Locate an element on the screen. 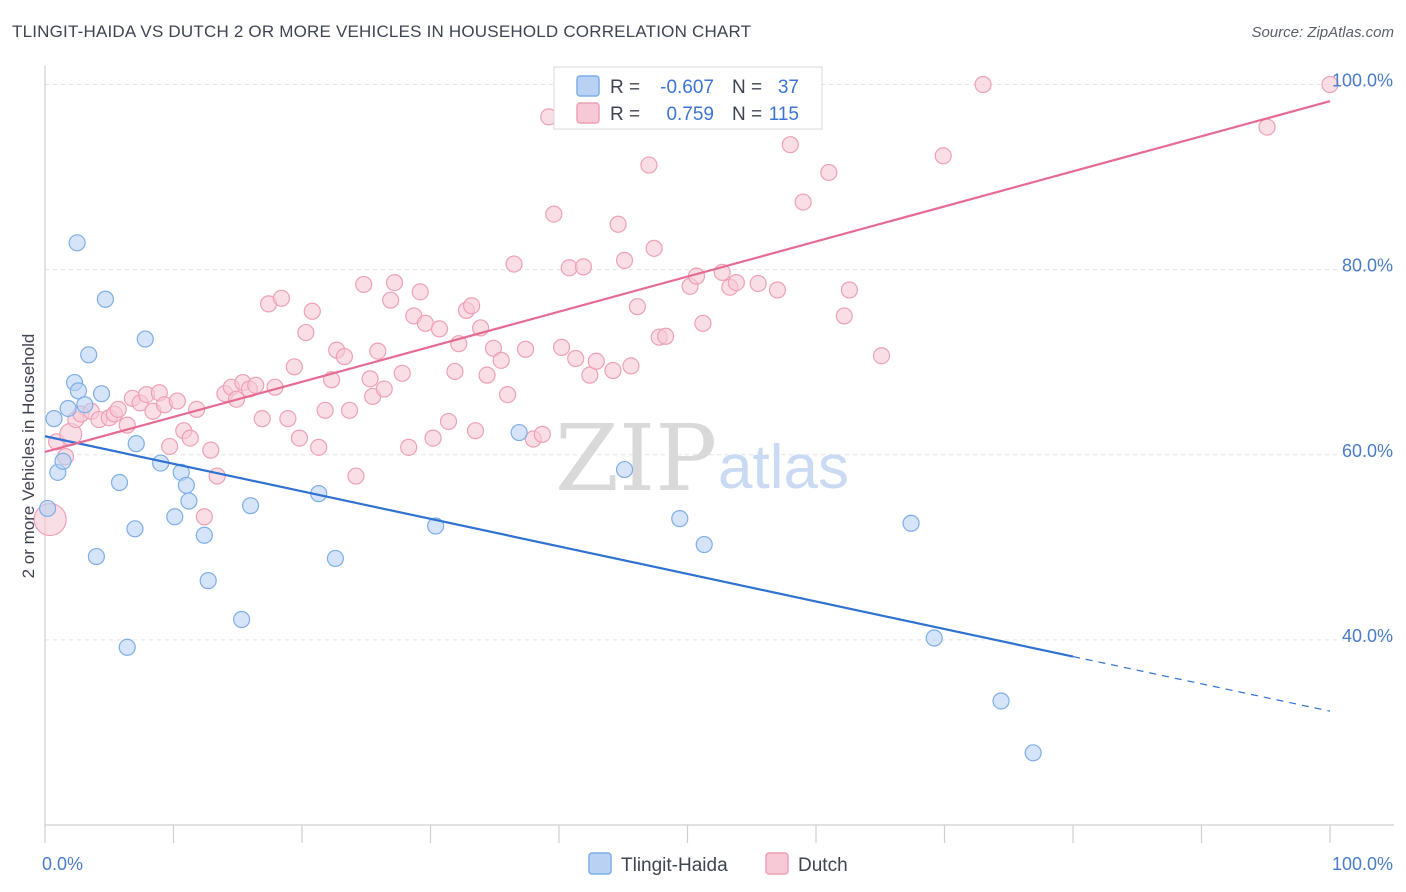  x-tick-label: 100.0% is located at coordinates (1362, 864).